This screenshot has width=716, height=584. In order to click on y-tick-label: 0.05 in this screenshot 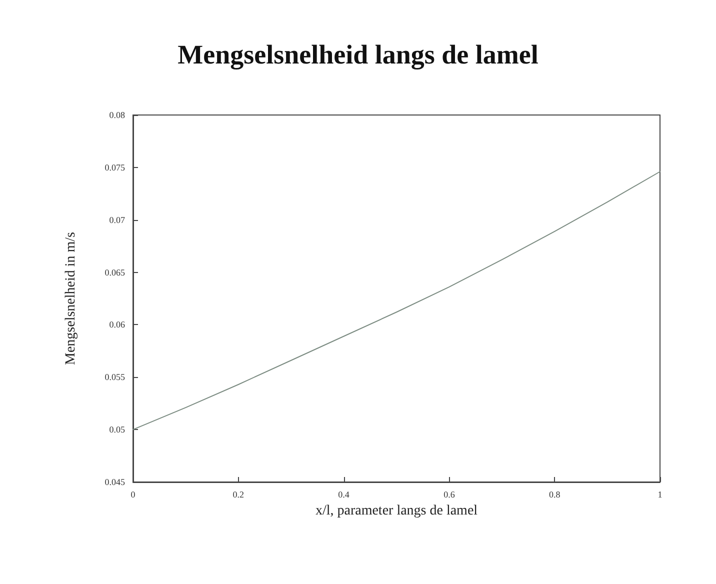, I will do `click(117, 429)`.